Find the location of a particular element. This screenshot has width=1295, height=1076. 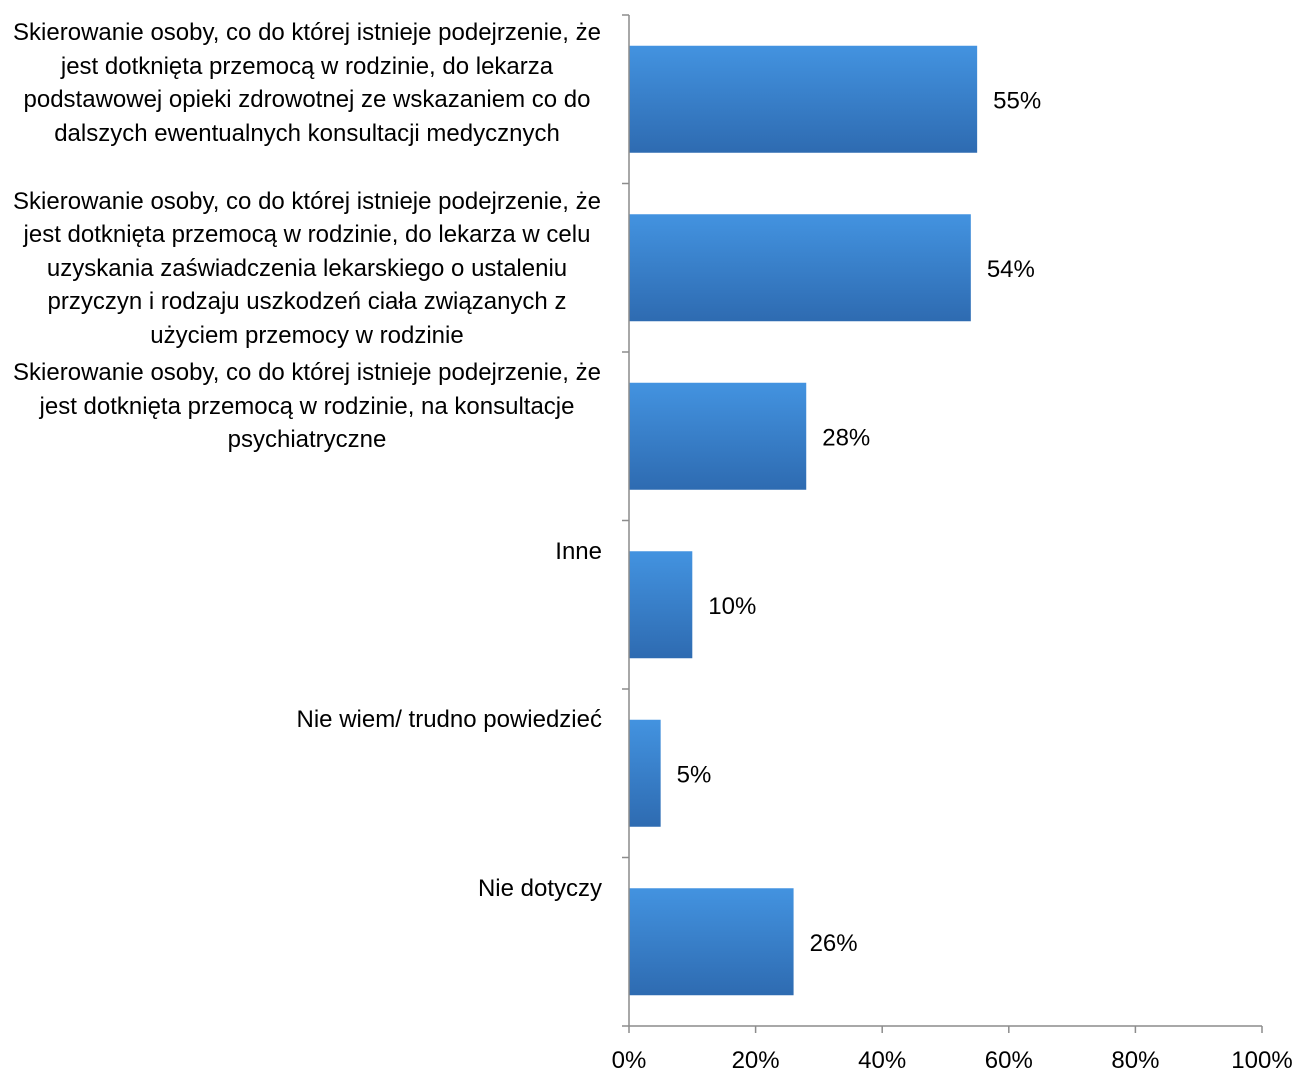

data-label-3: 10% is located at coordinates (732, 606).